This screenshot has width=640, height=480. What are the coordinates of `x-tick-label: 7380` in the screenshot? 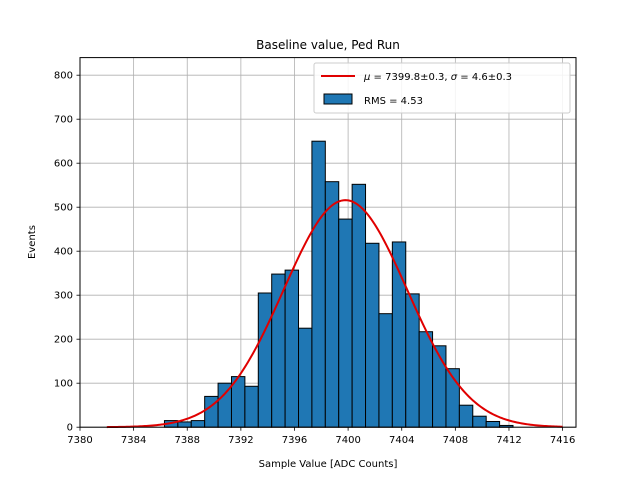 It's located at (79, 440).